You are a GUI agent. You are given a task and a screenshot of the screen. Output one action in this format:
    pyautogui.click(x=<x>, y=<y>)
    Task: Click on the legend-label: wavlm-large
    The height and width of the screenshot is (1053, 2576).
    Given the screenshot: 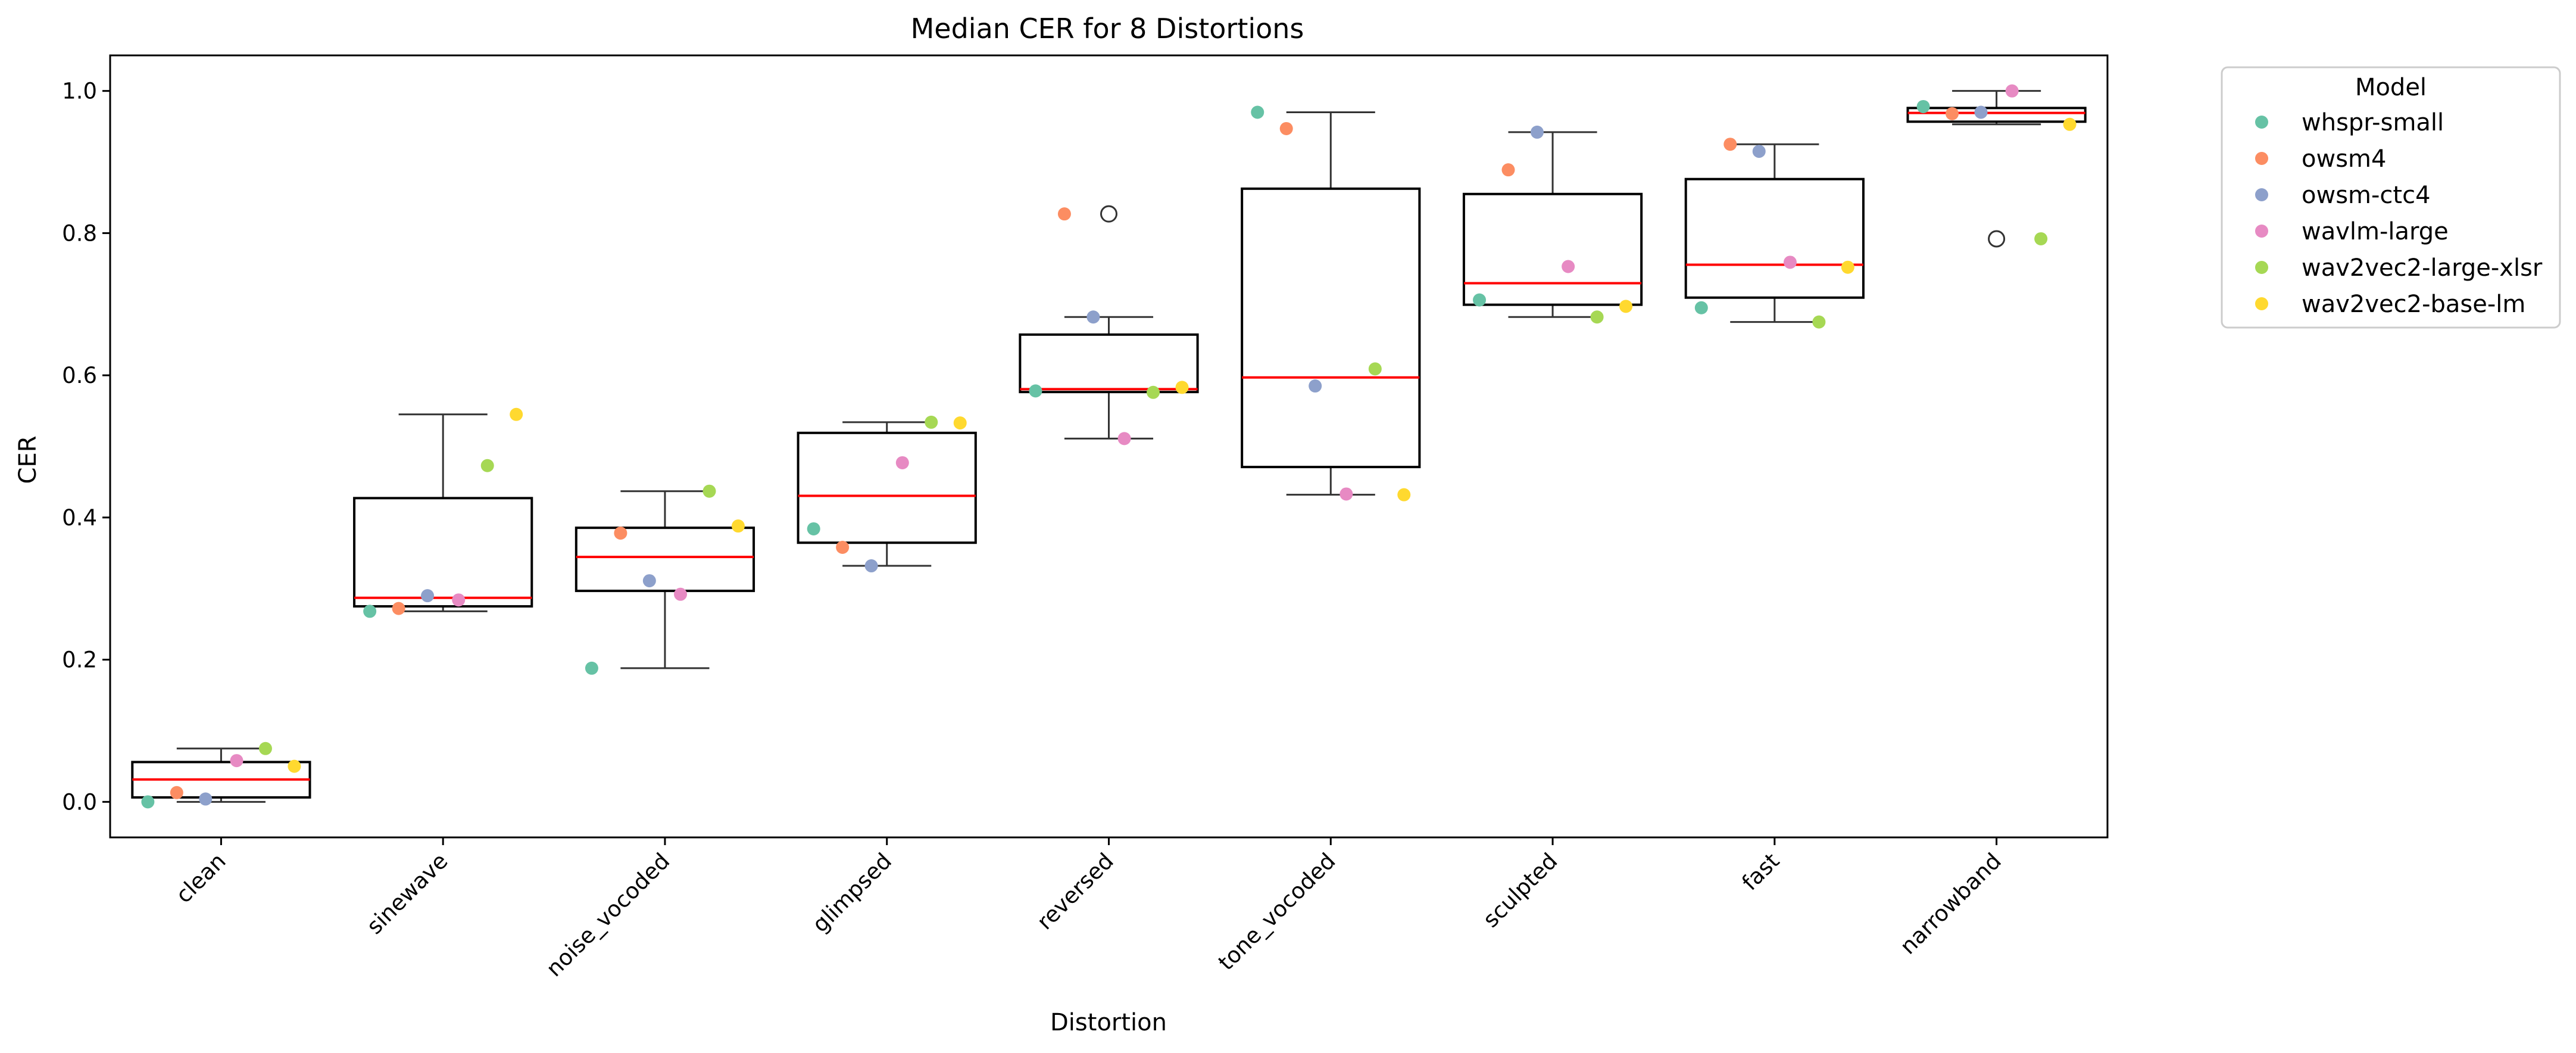 What is the action you would take?
    pyautogui.click(x=2375, y=231)
    